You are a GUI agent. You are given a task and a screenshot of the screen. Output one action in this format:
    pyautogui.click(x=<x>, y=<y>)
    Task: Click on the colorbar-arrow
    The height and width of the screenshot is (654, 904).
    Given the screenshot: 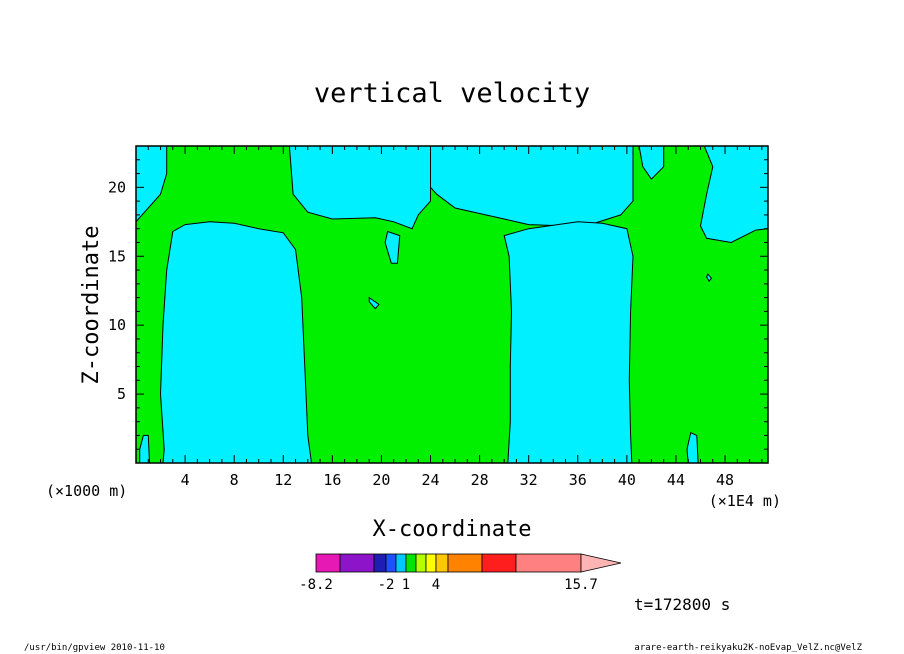 What is the action you would take?
    pyautogui.click(x=601, y=563)
    